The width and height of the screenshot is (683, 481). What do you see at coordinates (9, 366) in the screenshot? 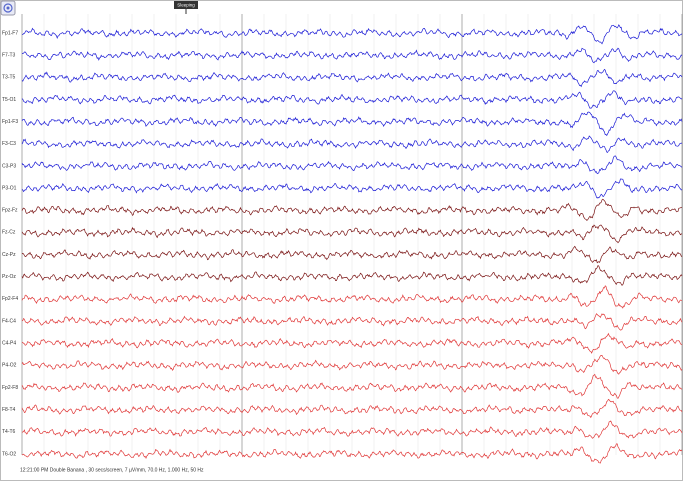
I see `channel-label: P4-O2` at bounding box center [9, 366].